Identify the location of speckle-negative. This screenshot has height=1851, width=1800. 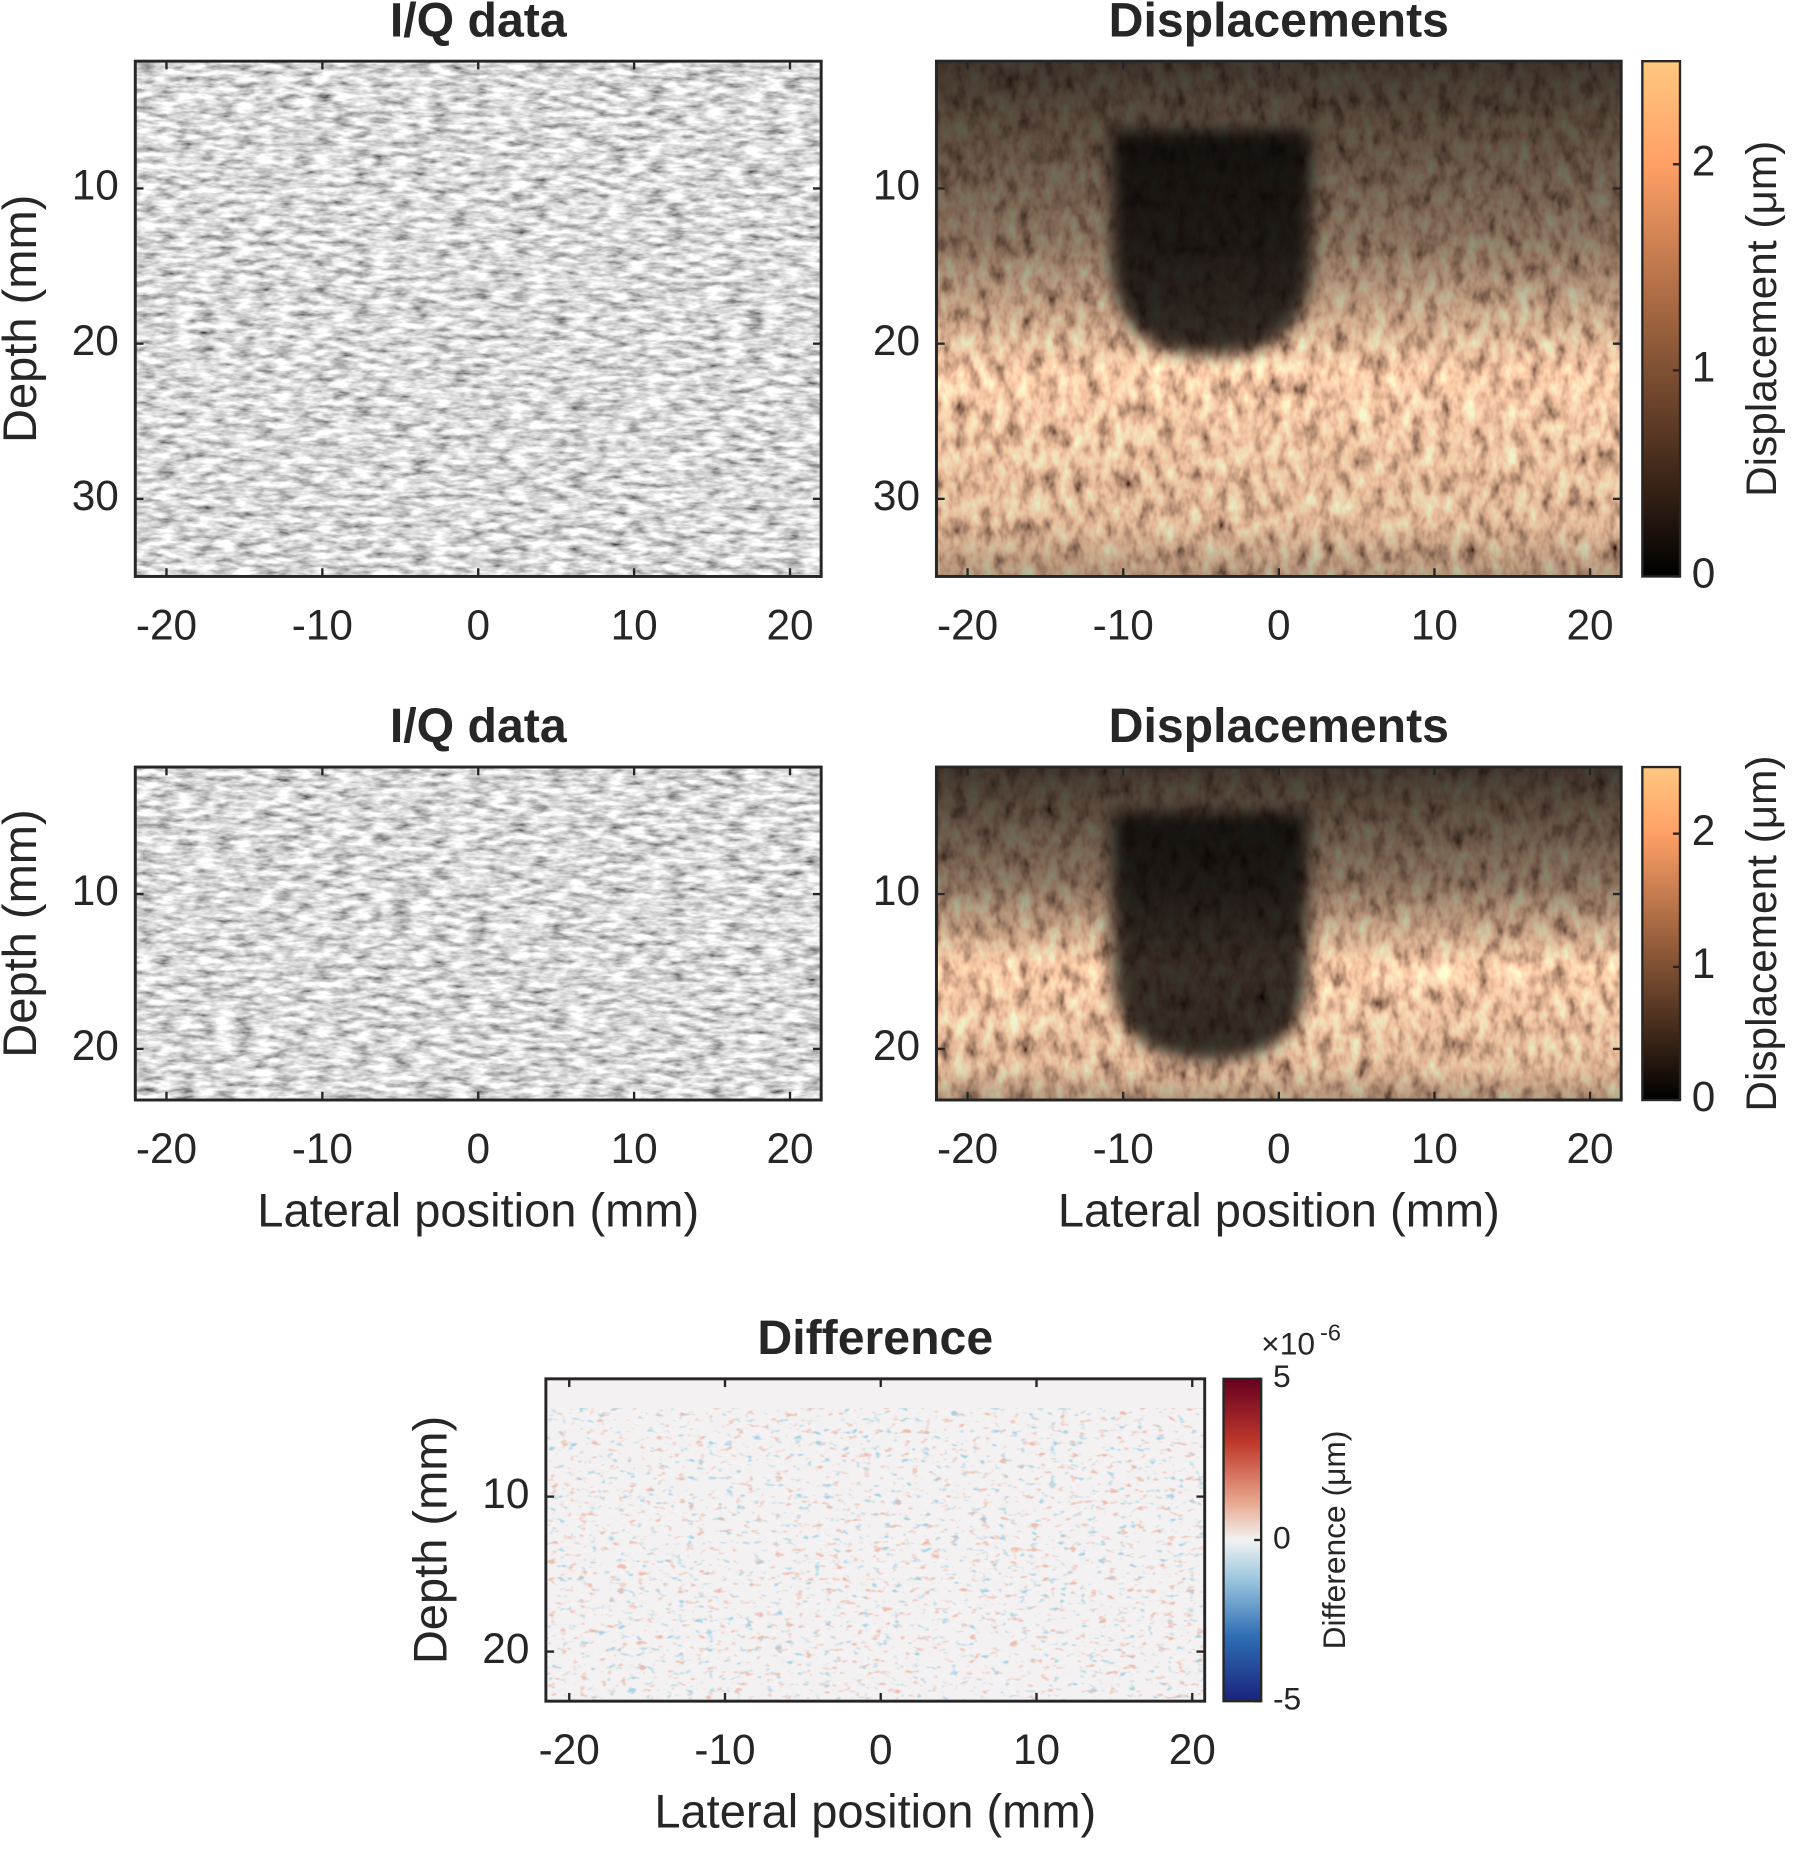
(875, 1555).